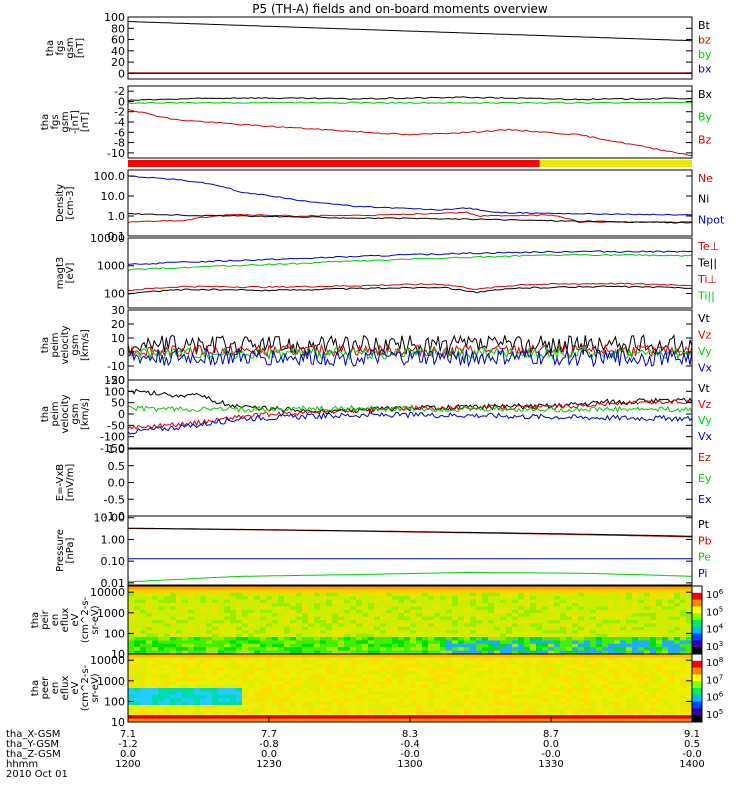 This screenshot has width=750, height=800. Describe the element at coordinates (410, 577) in the screenshot. I see `series-Pe-line` at that location.